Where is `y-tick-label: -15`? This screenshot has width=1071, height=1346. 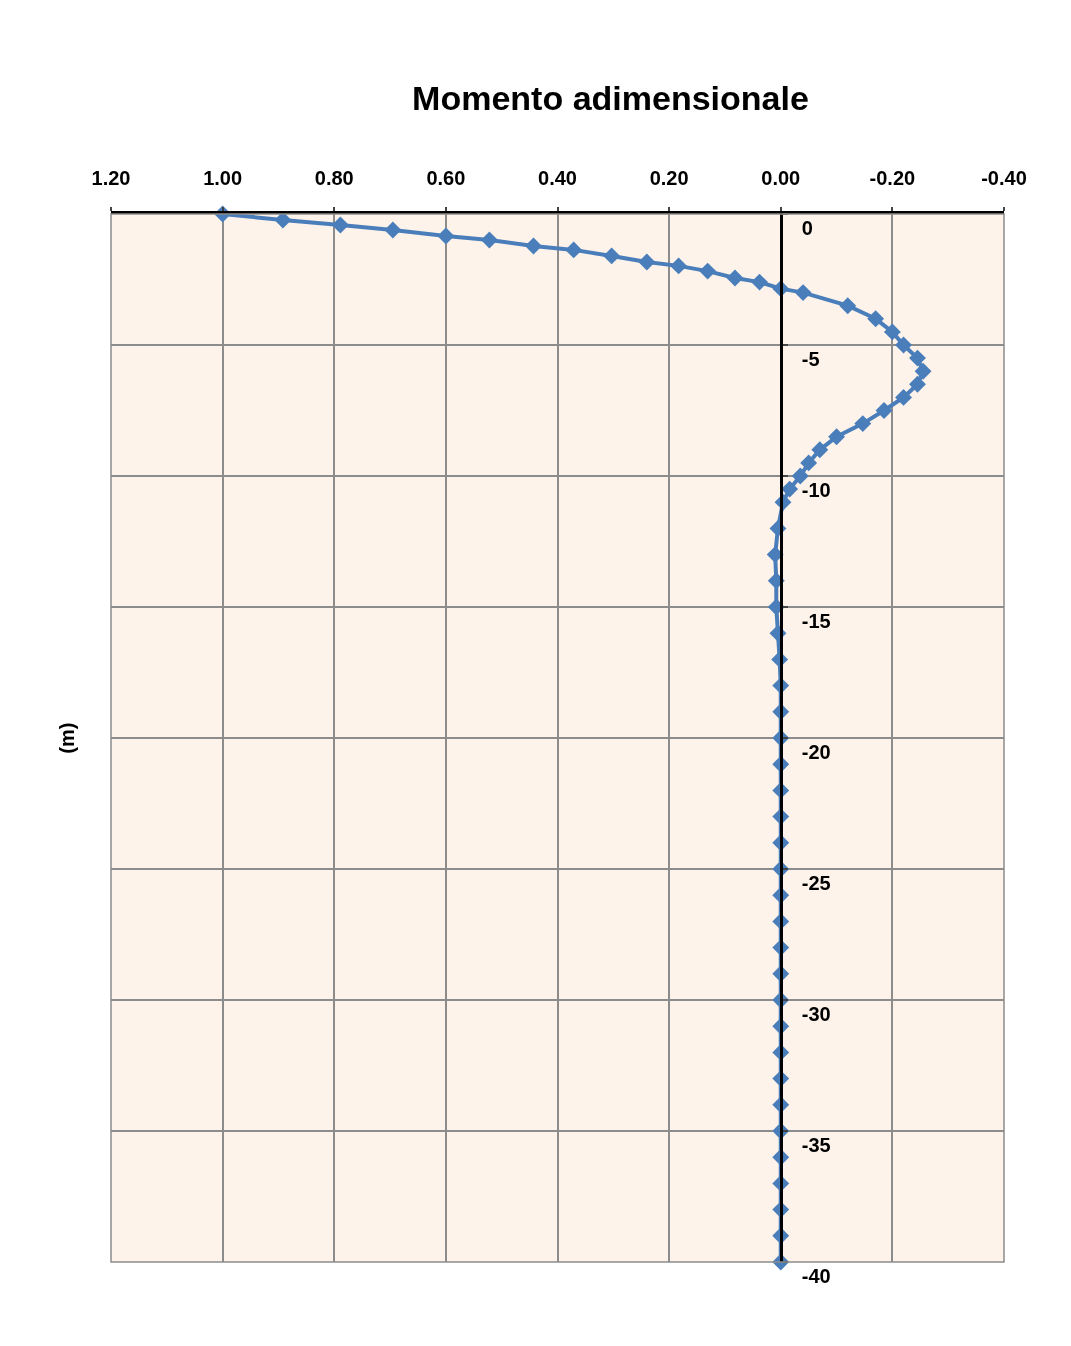
y-tick-label: -15 is located at coordinates (816, 621).